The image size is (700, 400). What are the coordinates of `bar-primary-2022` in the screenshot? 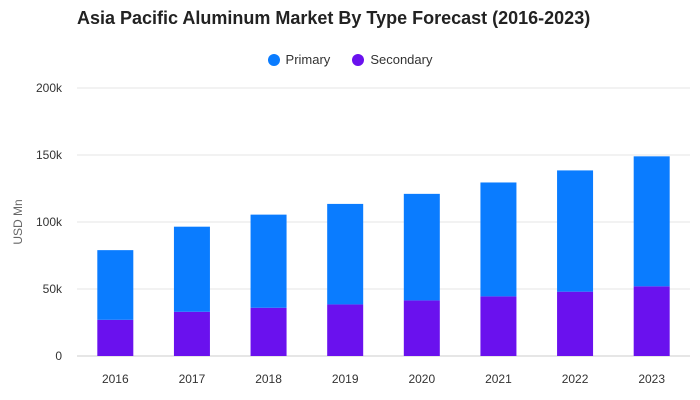 It's located at (575, 231).